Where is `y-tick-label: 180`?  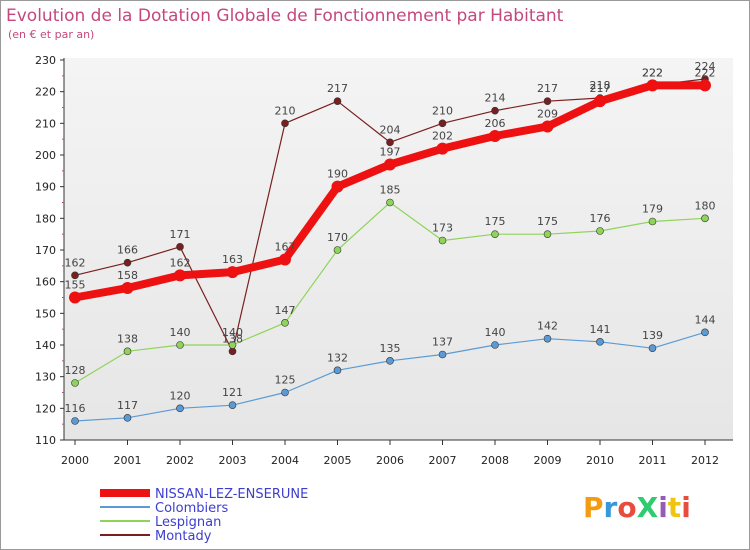
y-tick-label: 180 is located at coordinates (45, 218).